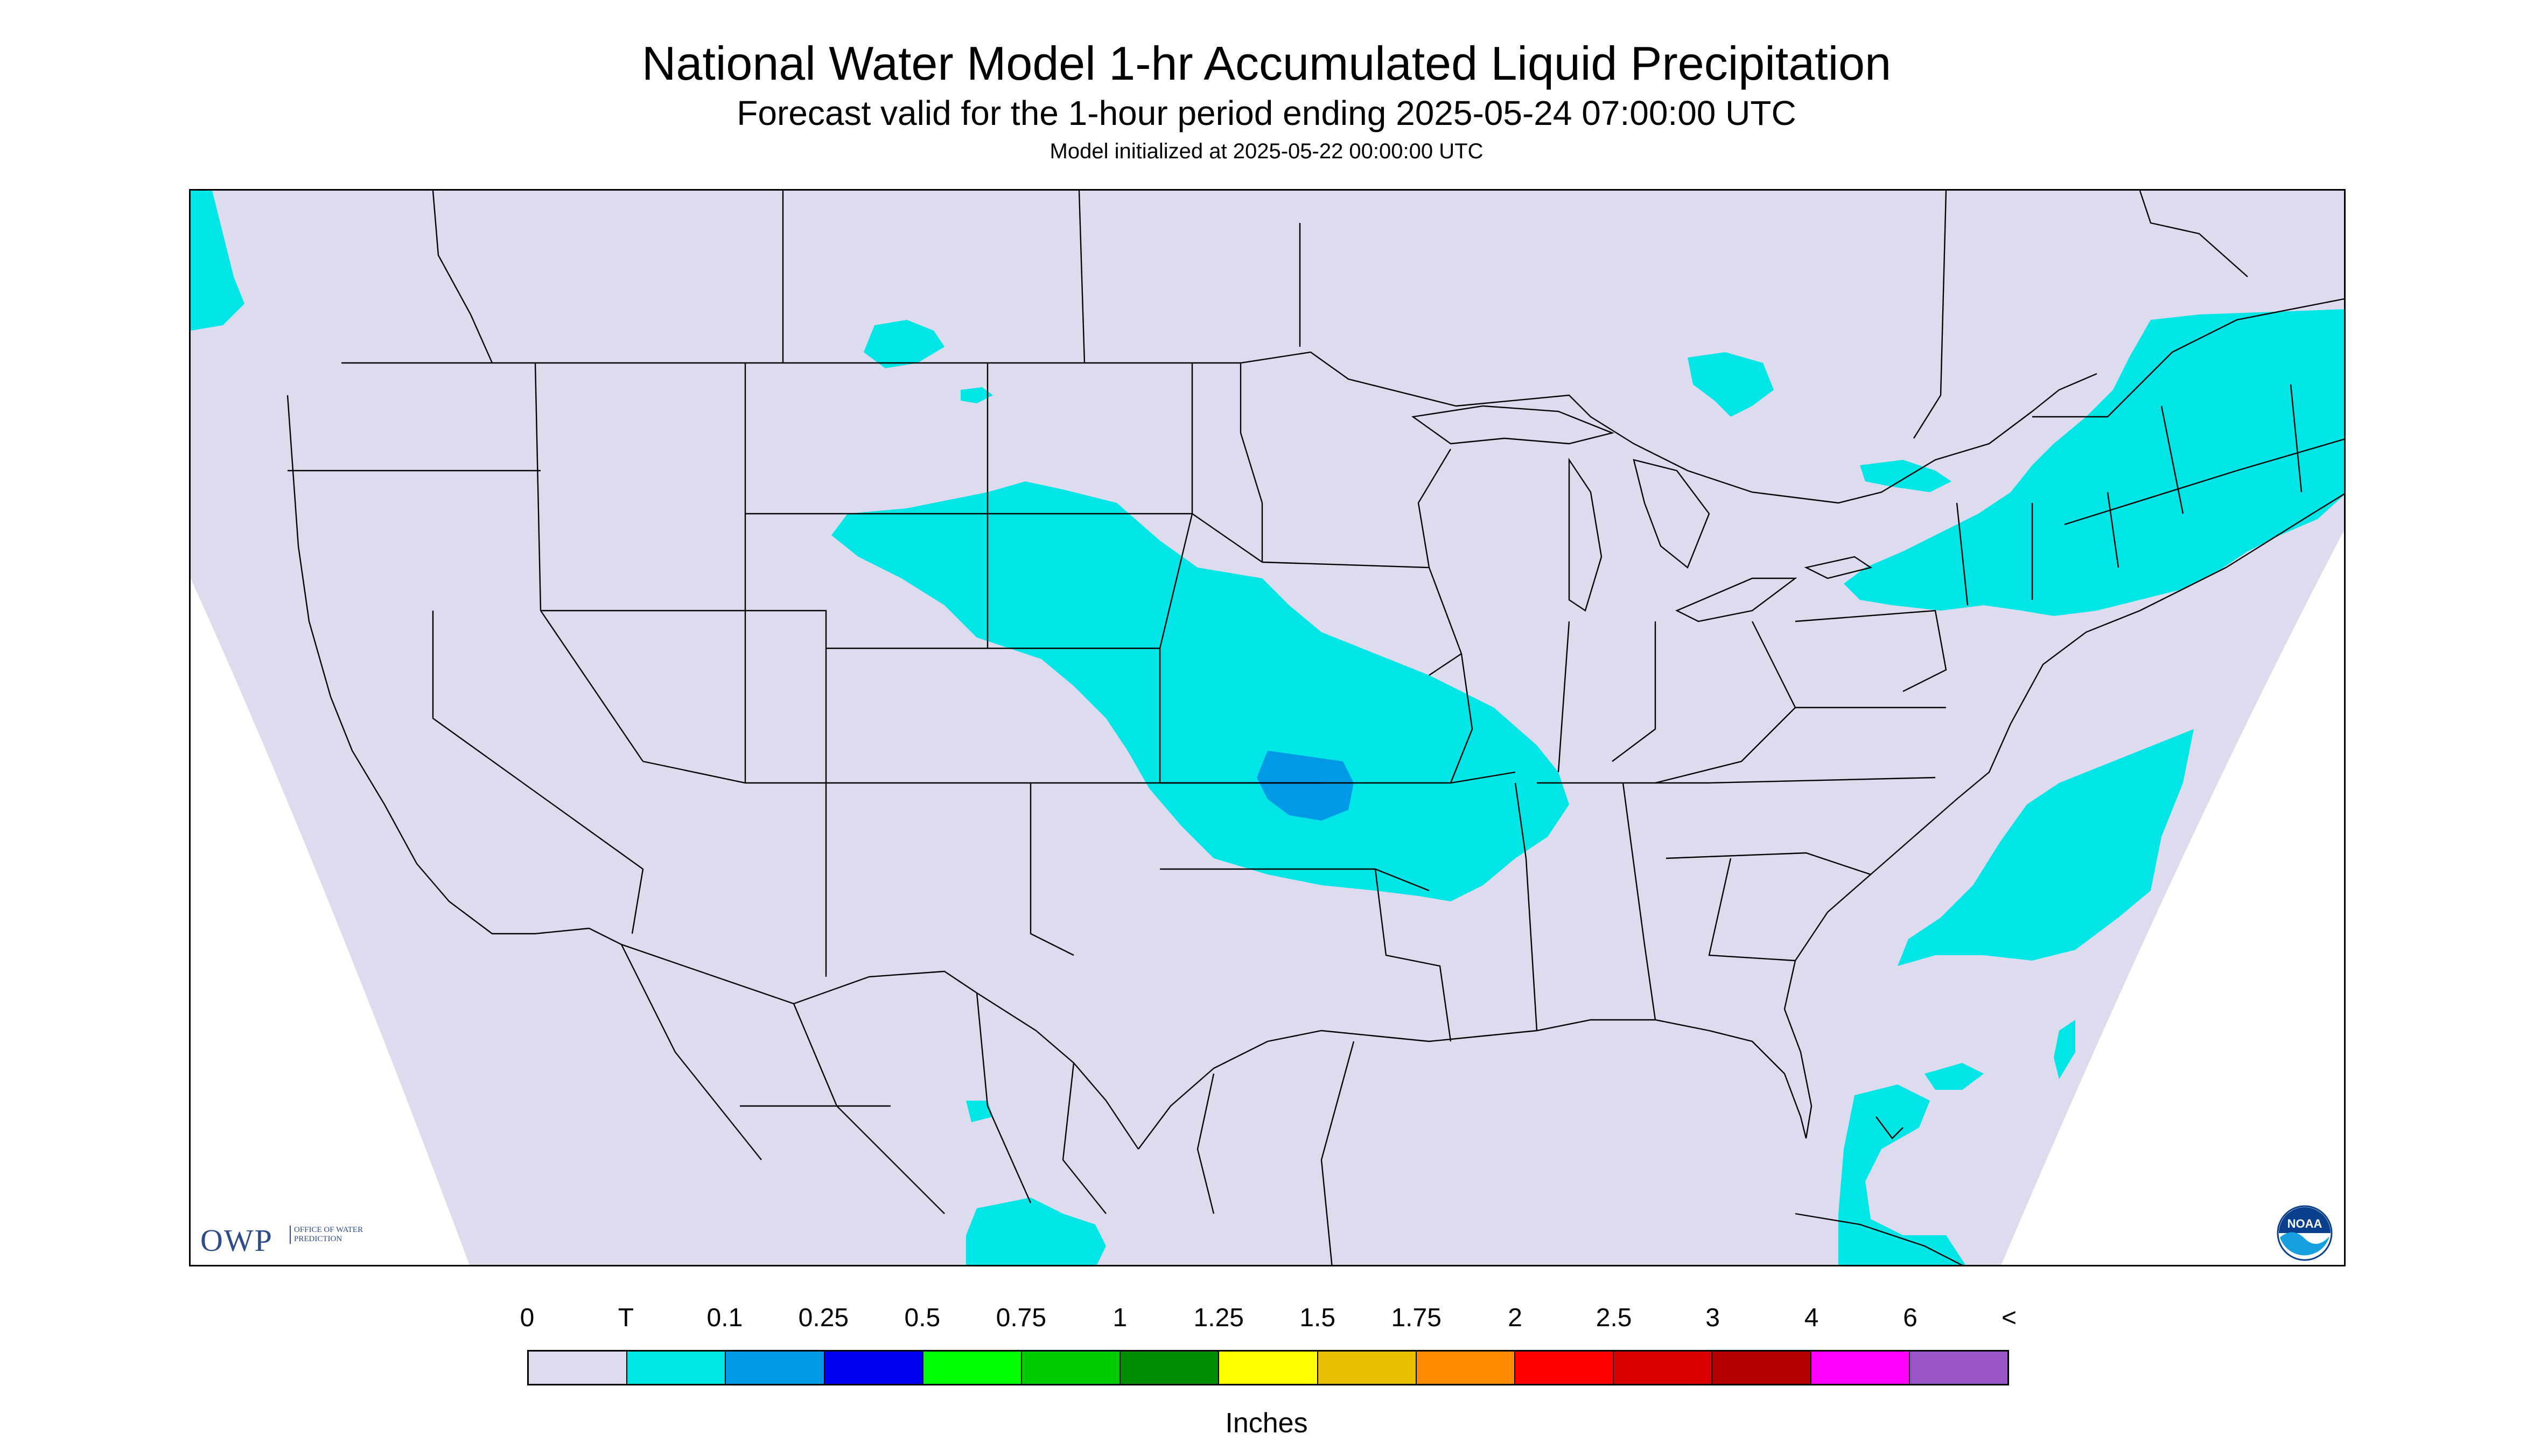 The width and height of the screenshot is (2533, 1456). Describe the element at coordinates (1218, 1318) in the screenshot. I see `legend-label: 1.25` at that location.